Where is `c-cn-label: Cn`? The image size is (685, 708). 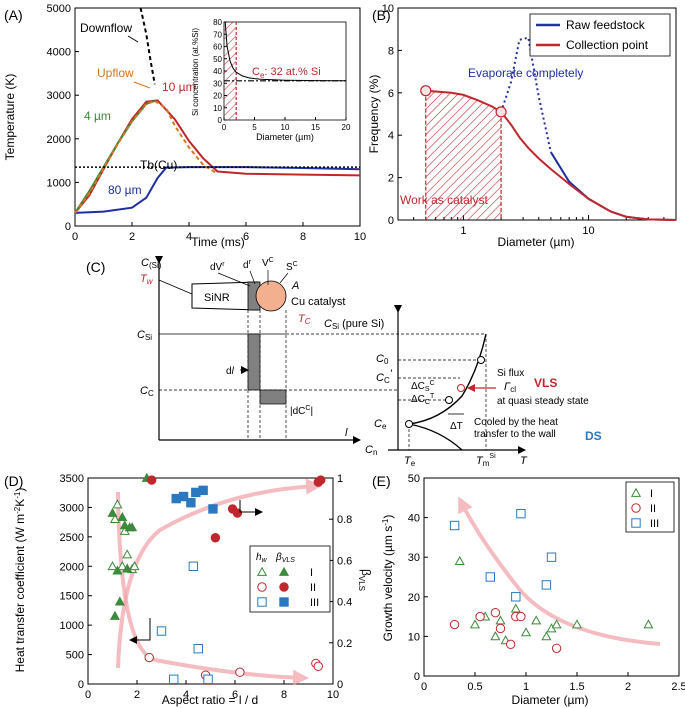
c-cn-label: Cn is located at coordinates (371, 450).